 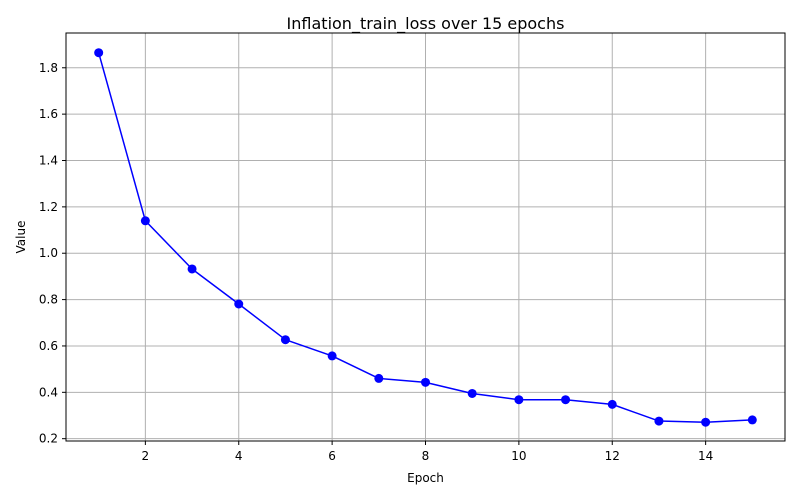 I want to click on x-tick-label: 4, so click(x=239, y=456).